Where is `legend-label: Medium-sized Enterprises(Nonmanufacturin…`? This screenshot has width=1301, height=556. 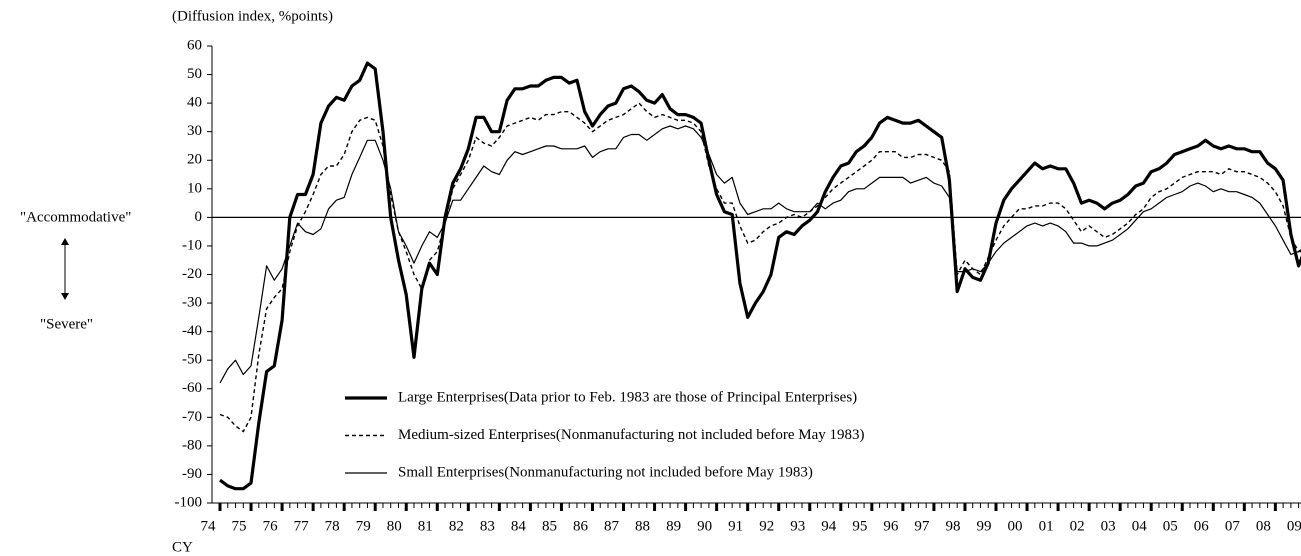 legend-label: Medium-sized Enterprises(Nonmanufacturin… is located at coordinates (631, 435).